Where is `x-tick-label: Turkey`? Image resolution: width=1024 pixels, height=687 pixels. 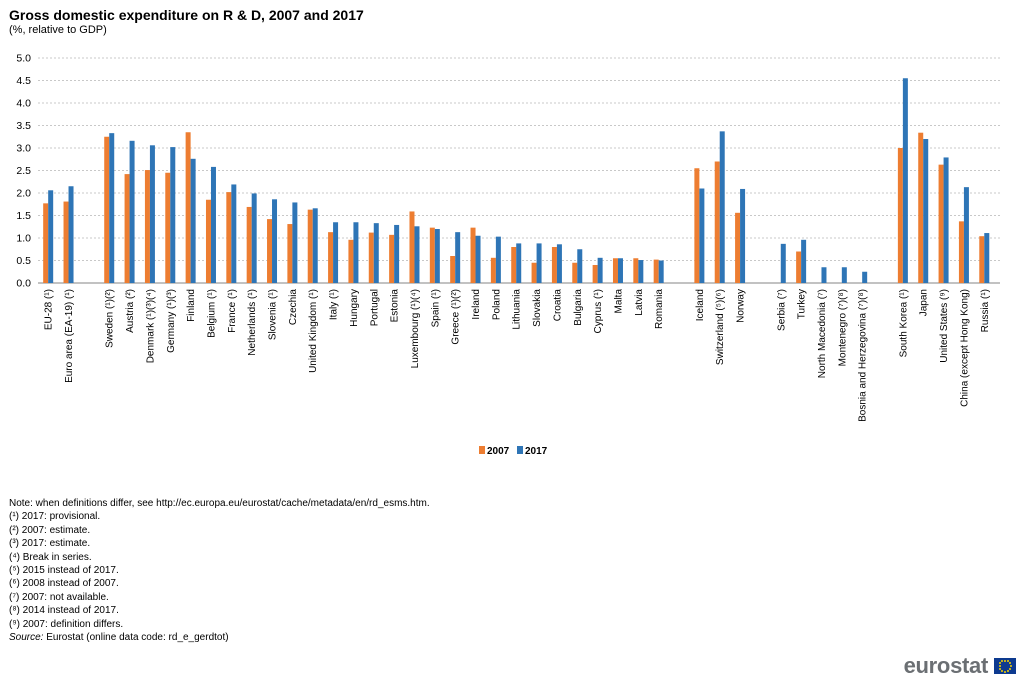
x-tick-label: Turkey is located at coordinates (802, 304).